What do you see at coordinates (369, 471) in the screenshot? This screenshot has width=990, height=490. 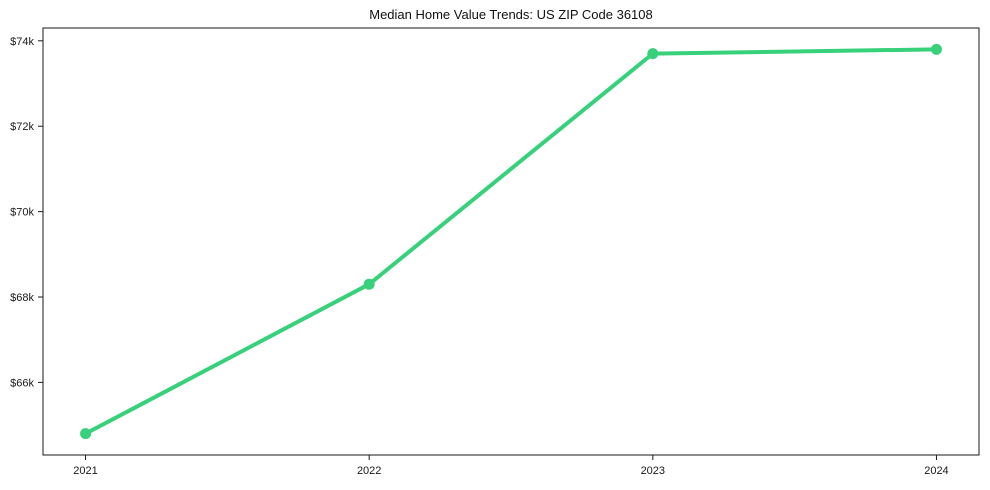 I see `x-tick-label: 2022` at bounding box center [369, 471].